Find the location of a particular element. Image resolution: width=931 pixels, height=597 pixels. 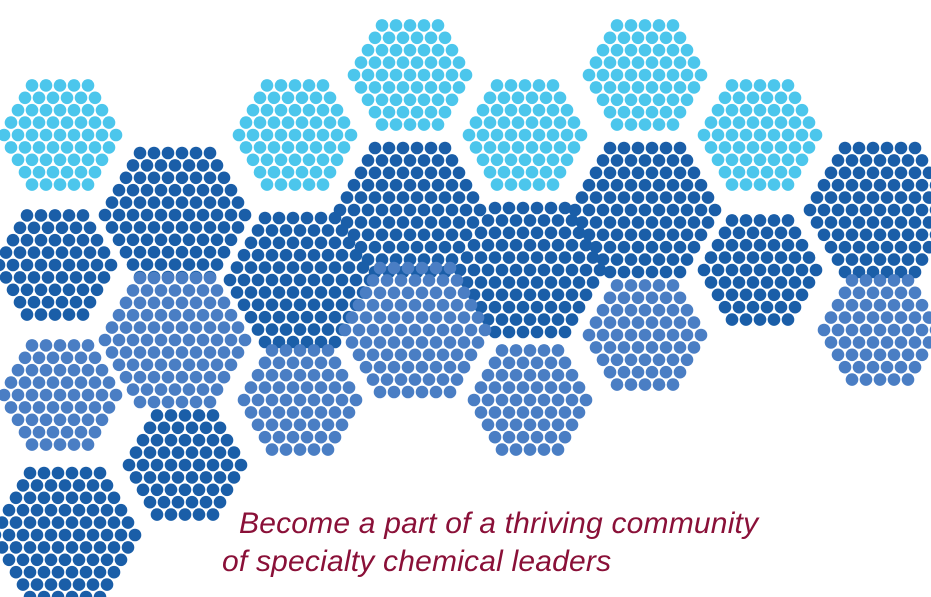

tagline-line-2: of specialty chemical leaders is located at coordinates (417, 561).